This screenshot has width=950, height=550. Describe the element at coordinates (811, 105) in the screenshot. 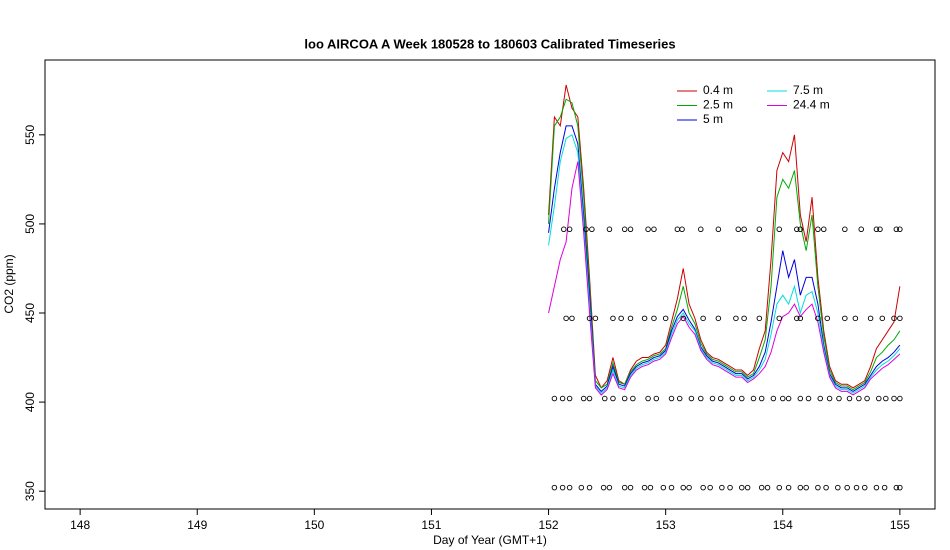

I see `legend-label: 24.4 m` at that location.